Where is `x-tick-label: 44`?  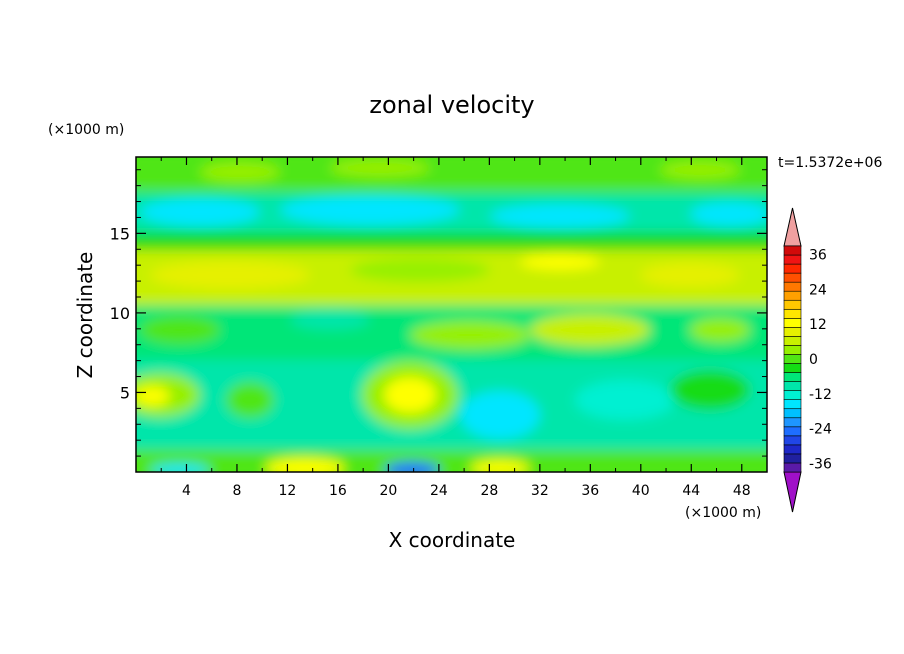
x-tick-label: 44 is located at coordinates (691, 491).